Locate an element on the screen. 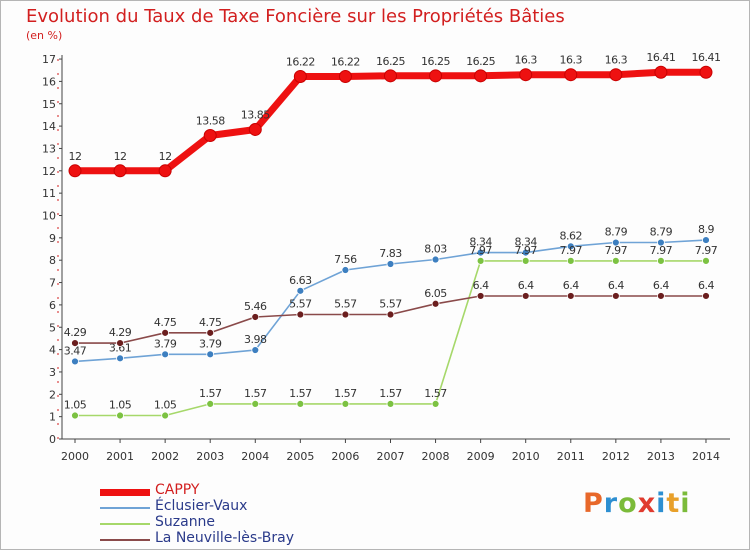  data-label: 13.58 is located at coordinates (210, 120).